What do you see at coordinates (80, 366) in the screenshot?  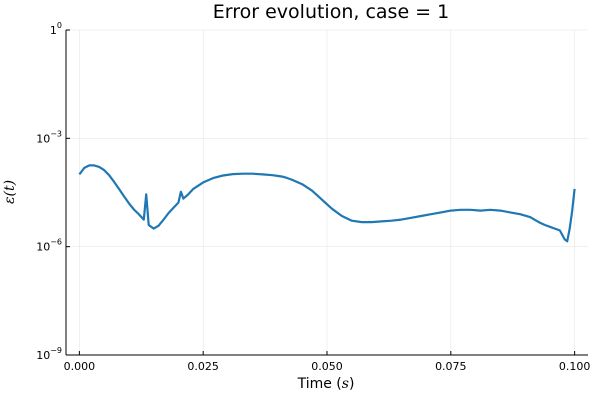 I see `x-tick-label: 0.000` at bounding box center [80, 366].